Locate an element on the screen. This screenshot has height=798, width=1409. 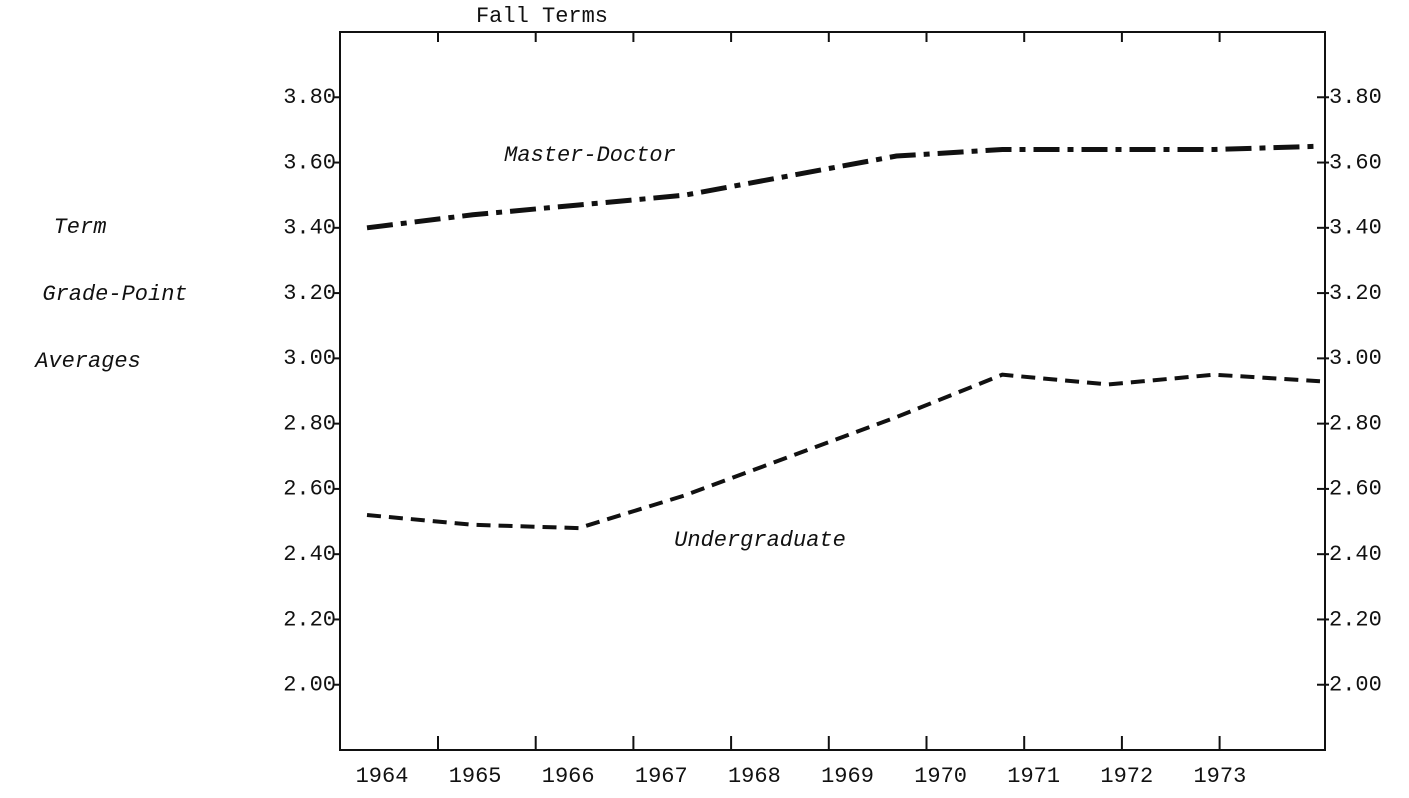
x-tick-label: 1964 is located at coordinates (382, 776).